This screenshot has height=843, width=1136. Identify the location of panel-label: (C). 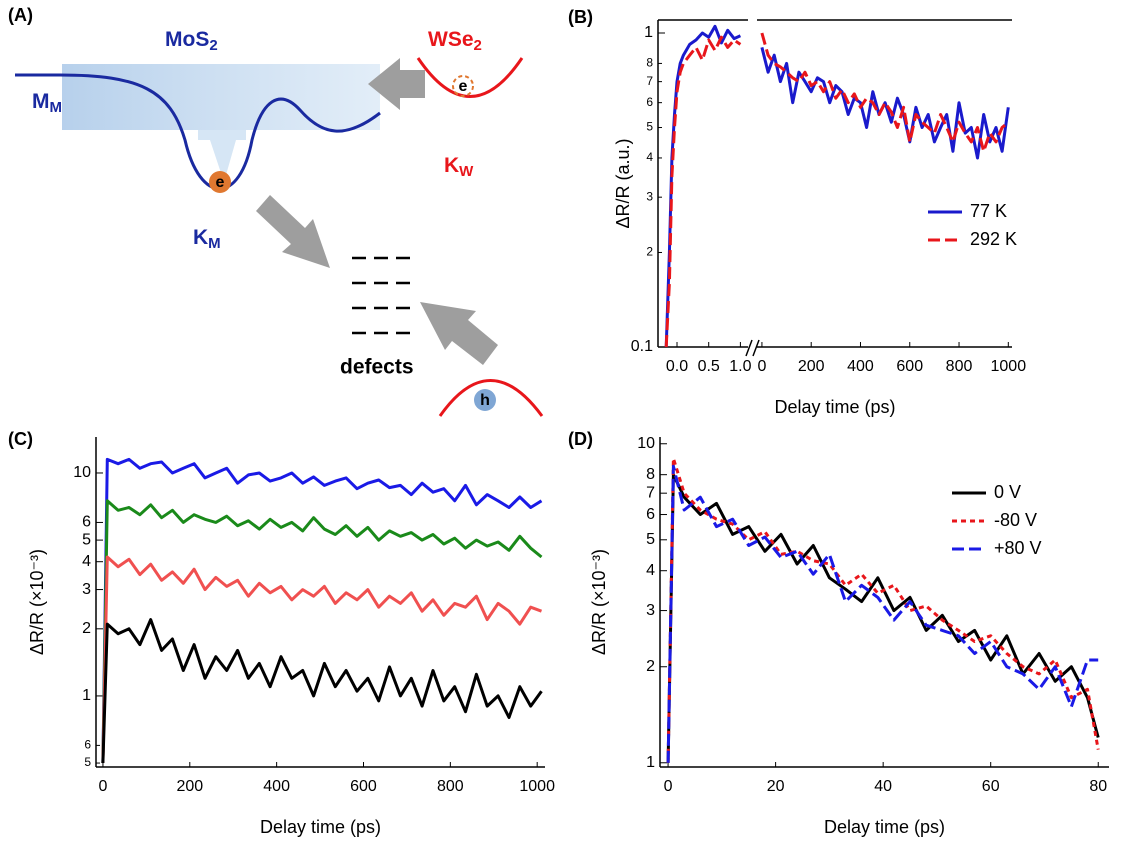
(20, 439).